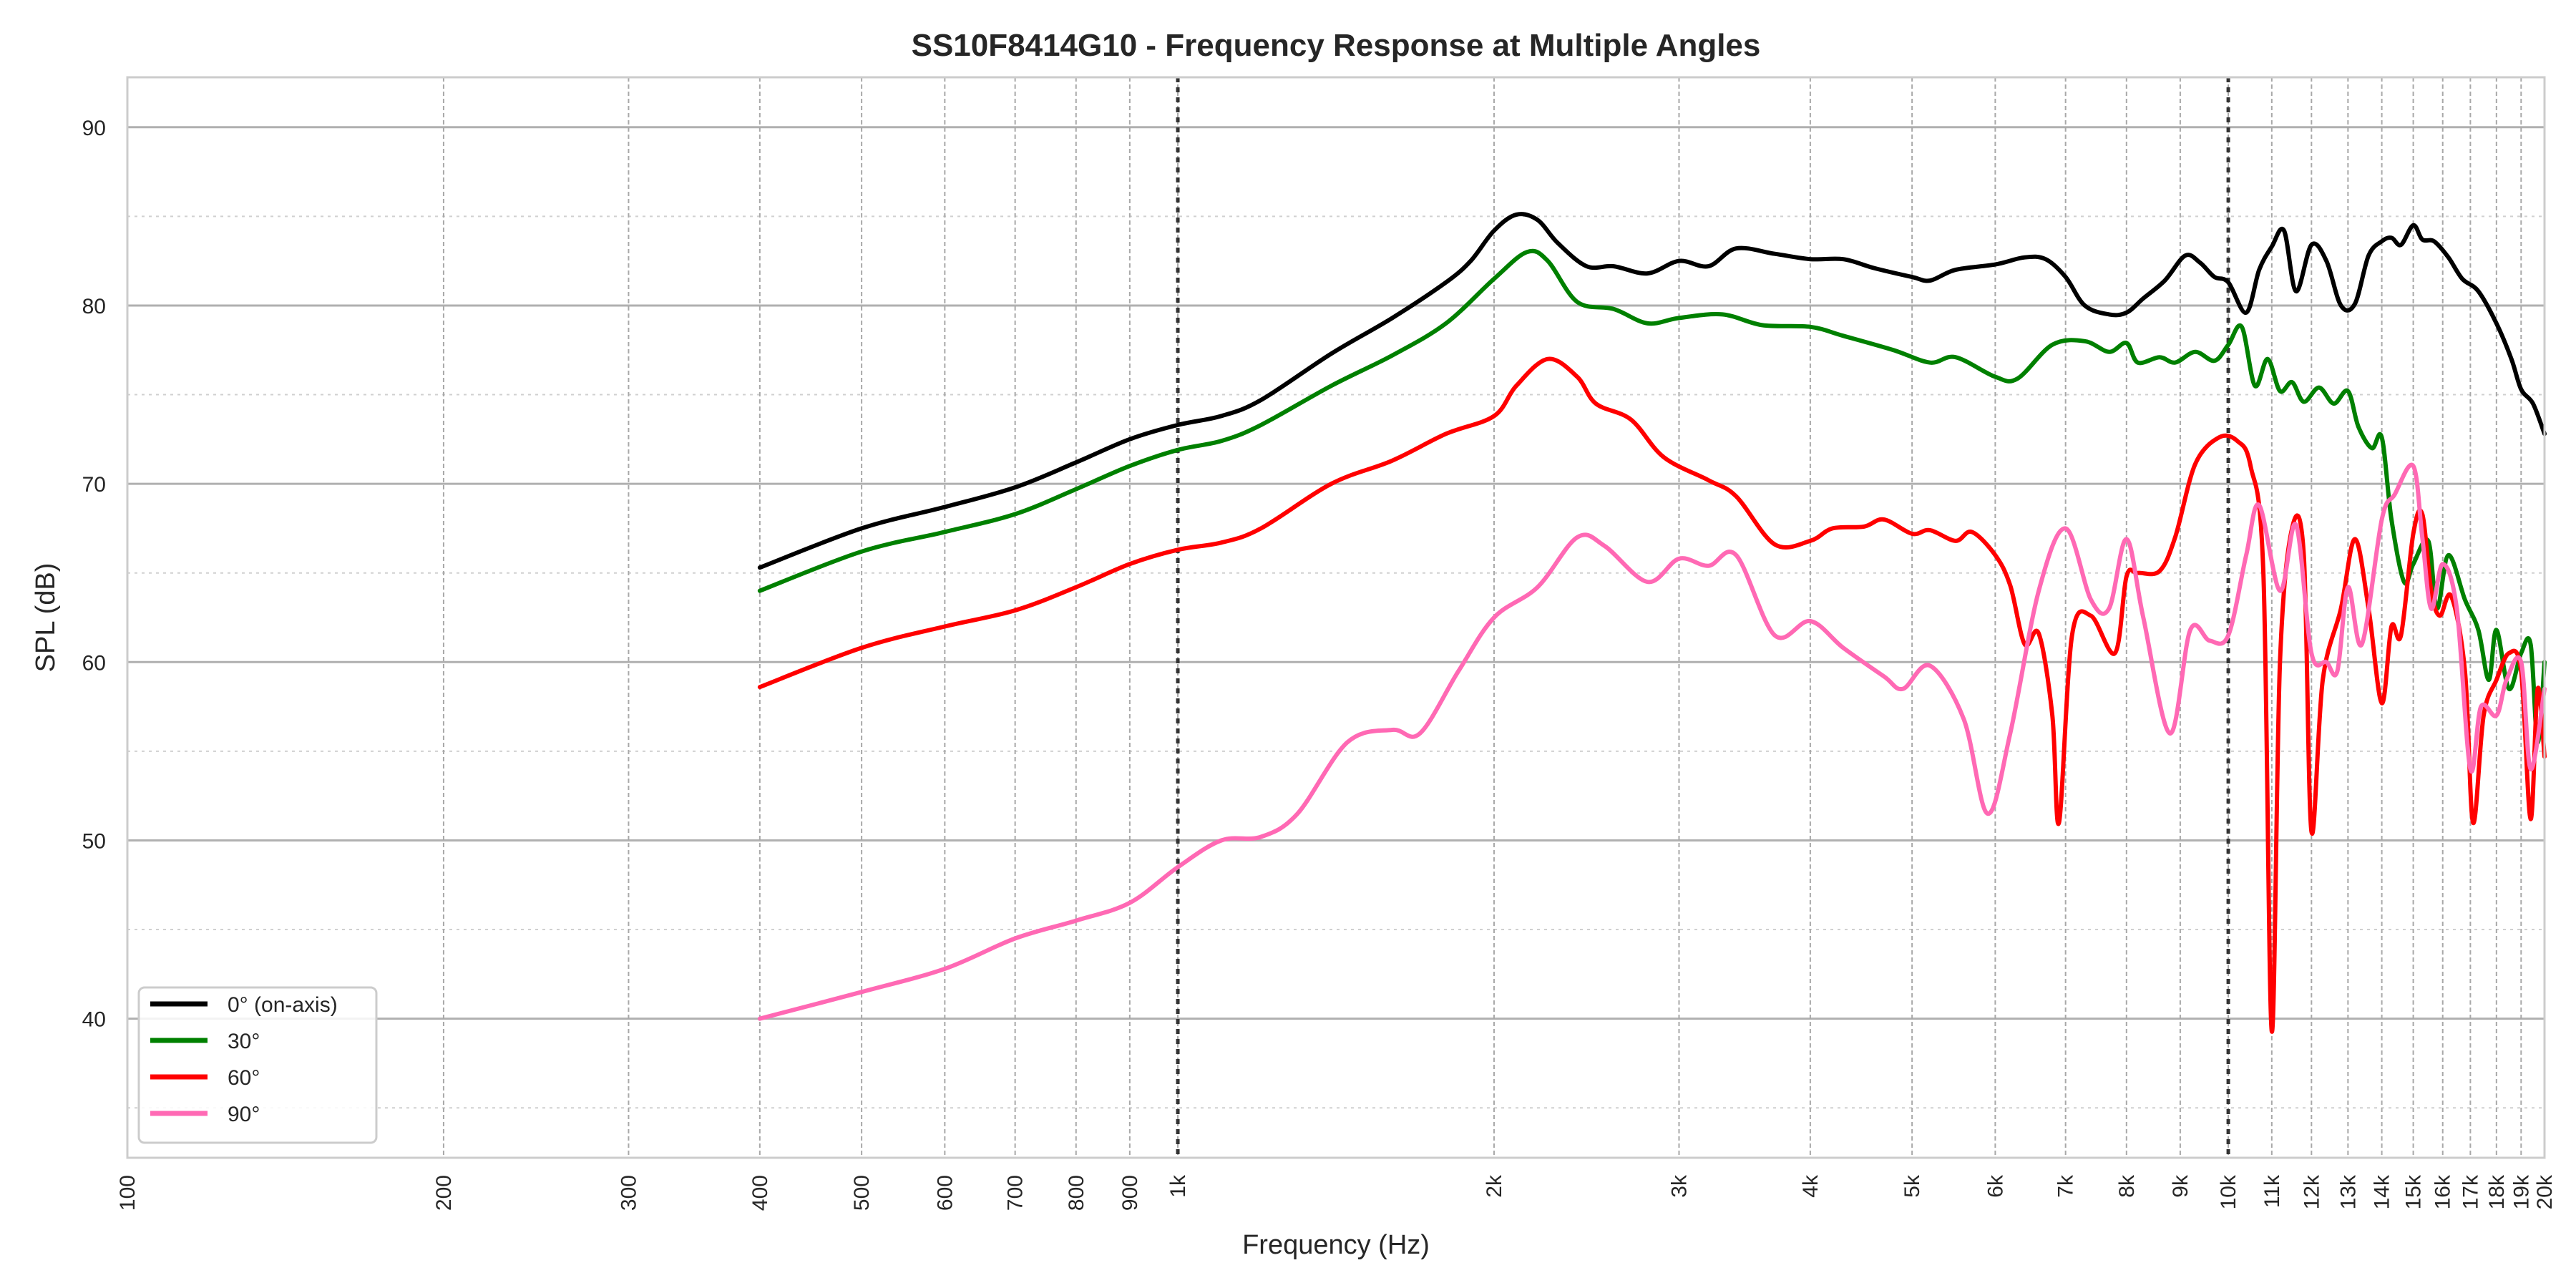 The height and width of the screenshot is (1288, 2576). What do you see at coordinates (94, 1020) in the screenshot?
I see `y-tick-label: 40` at bounding box center [94, 1020].